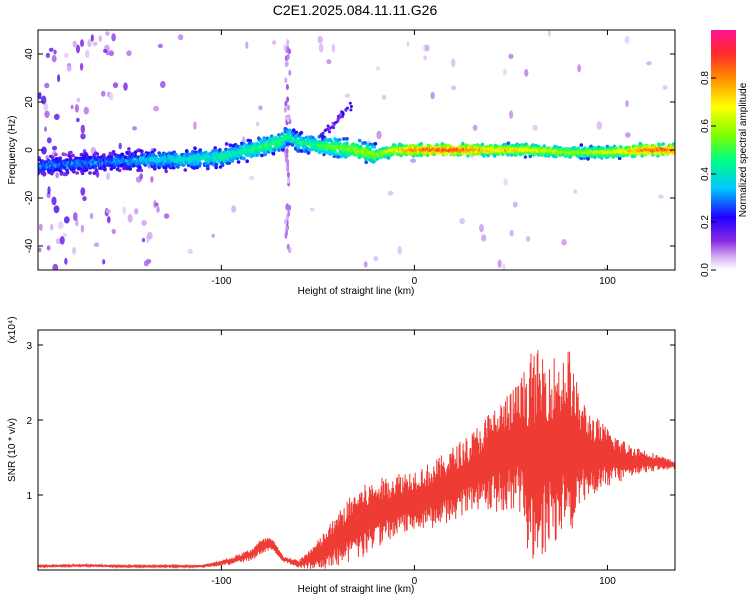 The width and height of the screenshot is (750, 600). Describe the element at coordinates (29, 150) in the screenshot. I see `y-tick-label: 0` at that location.